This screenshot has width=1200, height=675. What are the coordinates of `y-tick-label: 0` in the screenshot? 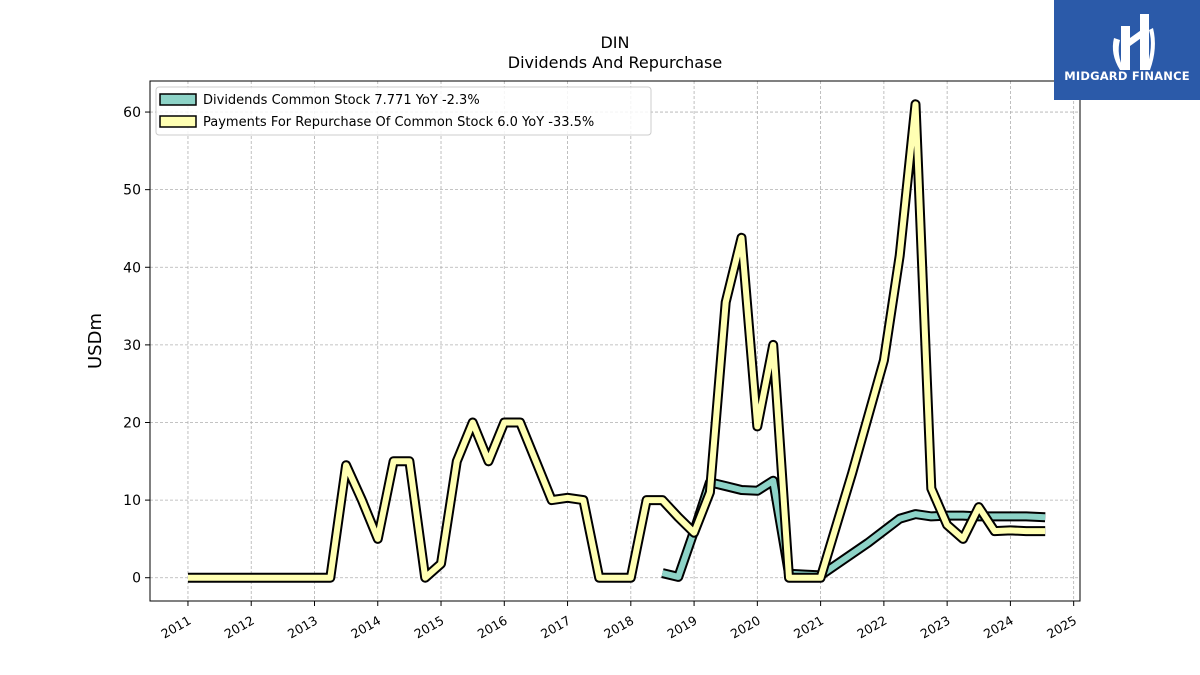 It's located at (136, 579).